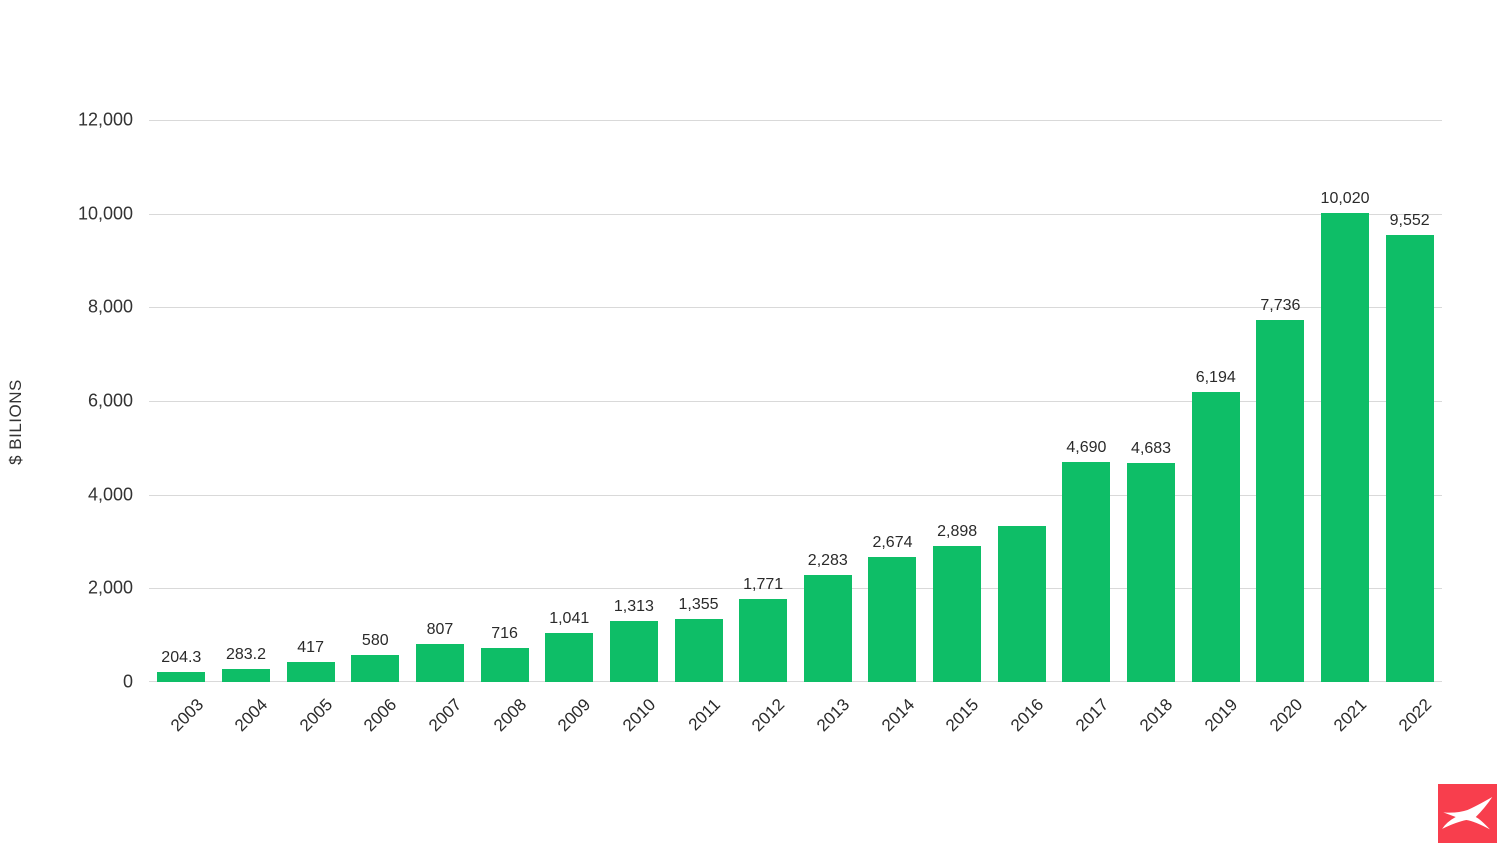 The image size is (1500, 846). I want to click on bar-value-label: 6,194, so click(1215, 377).